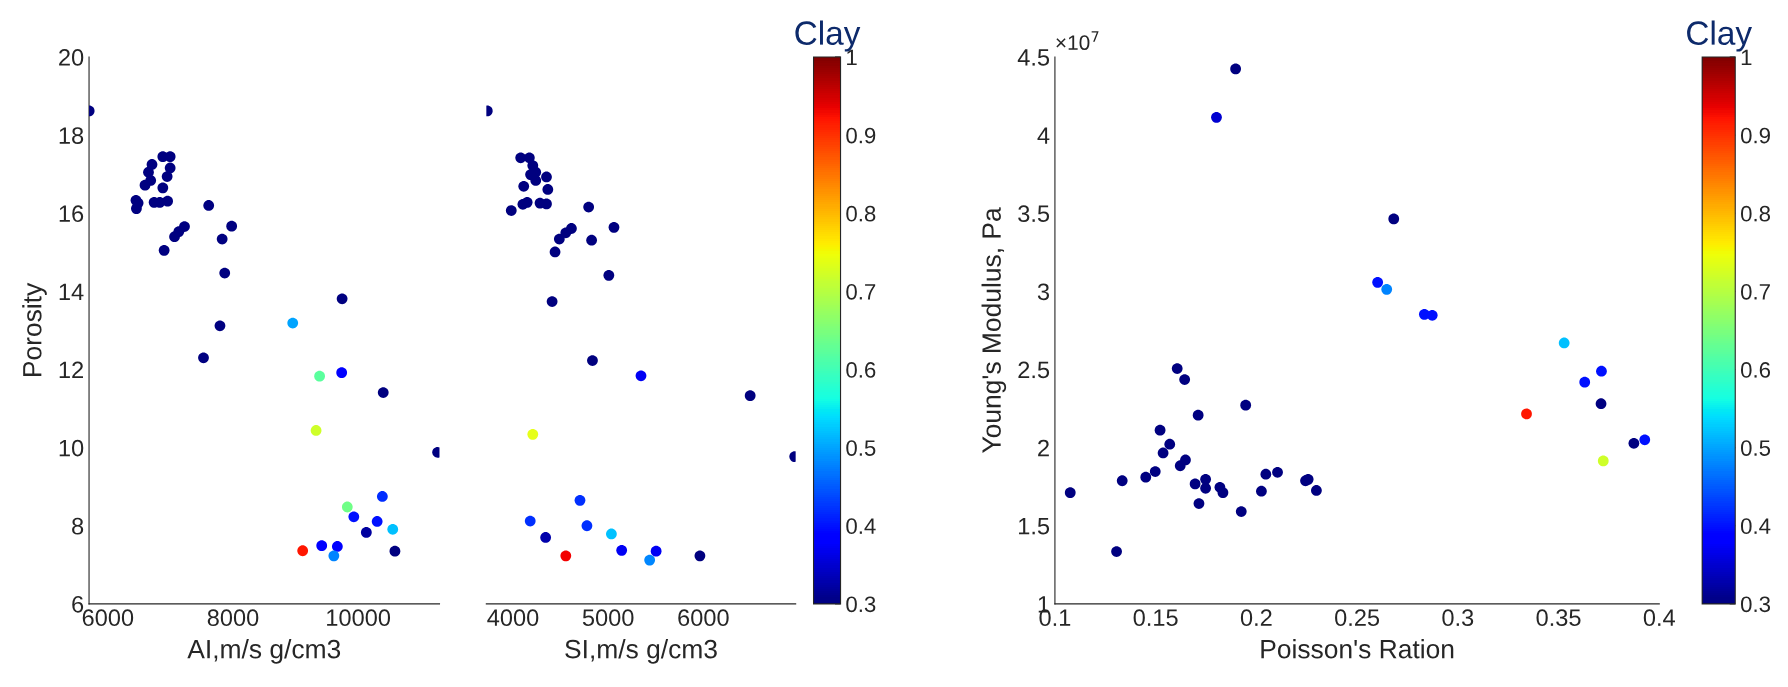 The height and width of the screenshot is (687, 1788). Describe the element at coordinates (1558, 618) in the screenshot. I see `x-tick-label: 0.35` at that location.